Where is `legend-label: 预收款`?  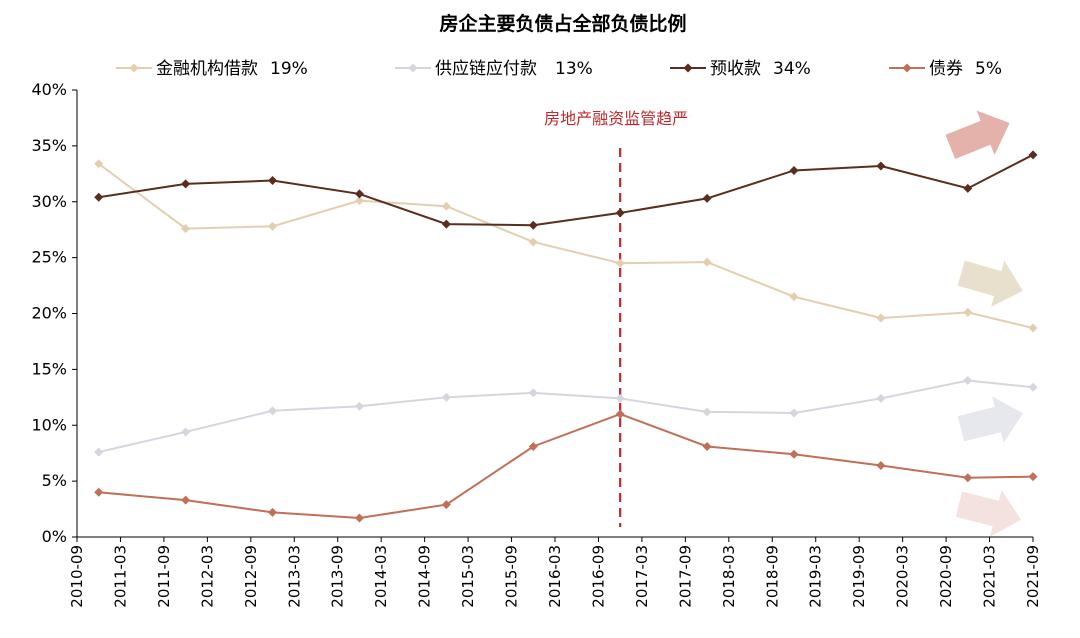
legend-label: 预收款 is located at coordinates (735, 69).